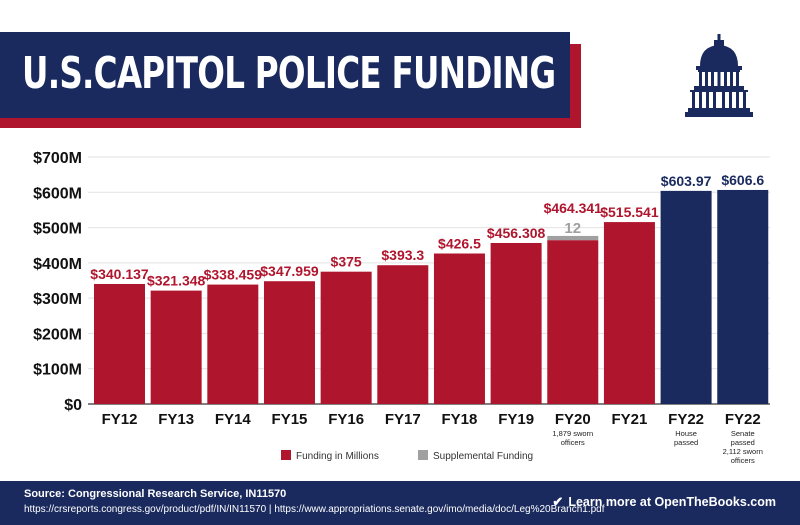  Describe the element at coordinates (57, 370) in the screenshot. I see `y-tick-label: $100M` at that location.